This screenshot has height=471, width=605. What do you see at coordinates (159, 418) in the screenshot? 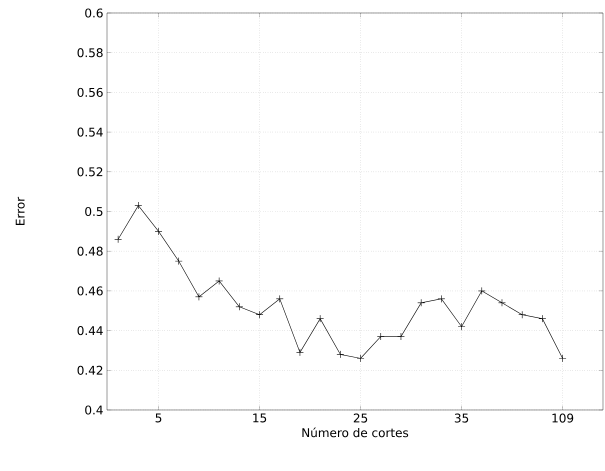
I see `x-tick-label: 5` at bounding box center [159, 418].